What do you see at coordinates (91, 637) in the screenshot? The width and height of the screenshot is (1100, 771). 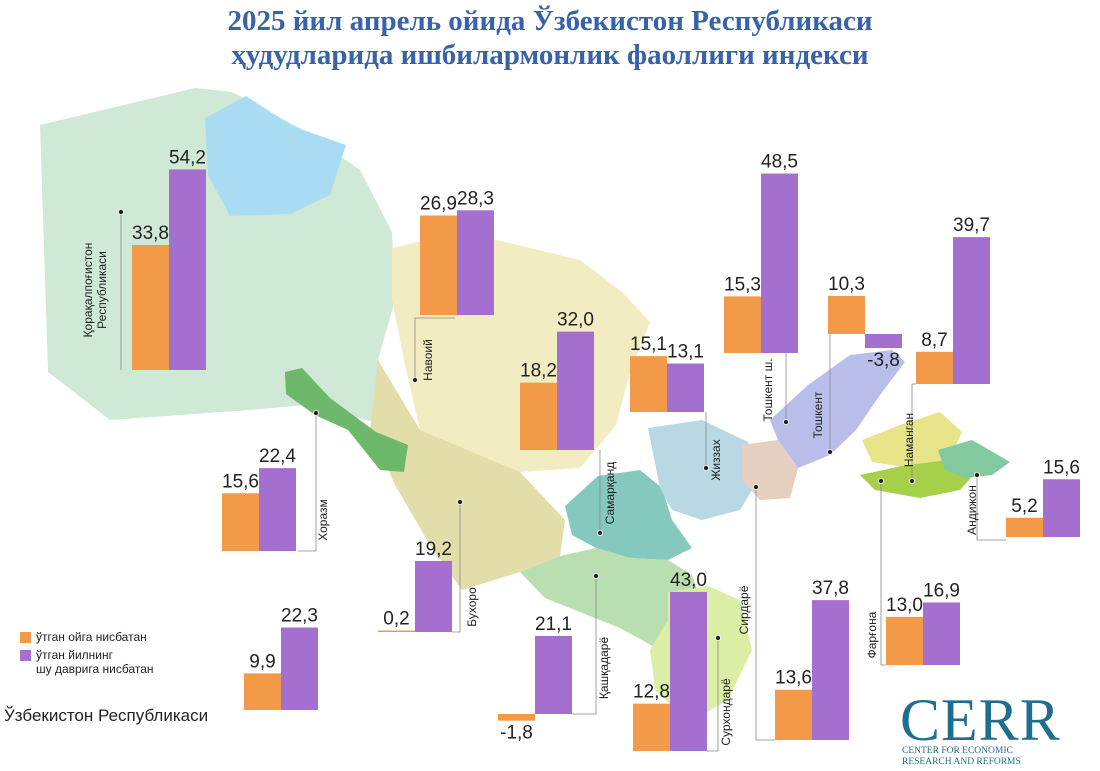 I see `legend-label-month: ўтган ойга нисбатан` at bounding box center [91, 637].